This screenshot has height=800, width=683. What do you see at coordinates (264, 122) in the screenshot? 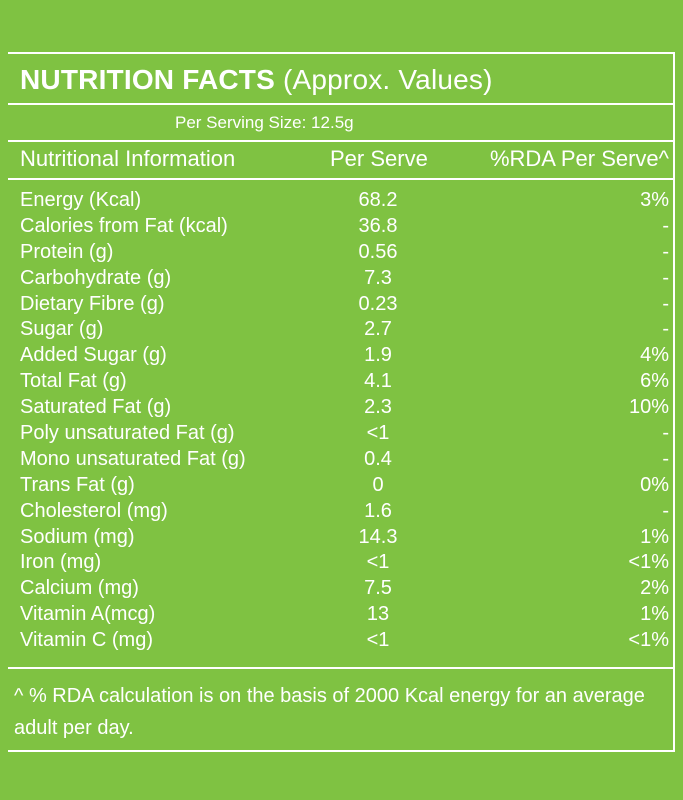
I see `serving-size: Per Serving Size: 12.5g` at bounding box center [264, 122].